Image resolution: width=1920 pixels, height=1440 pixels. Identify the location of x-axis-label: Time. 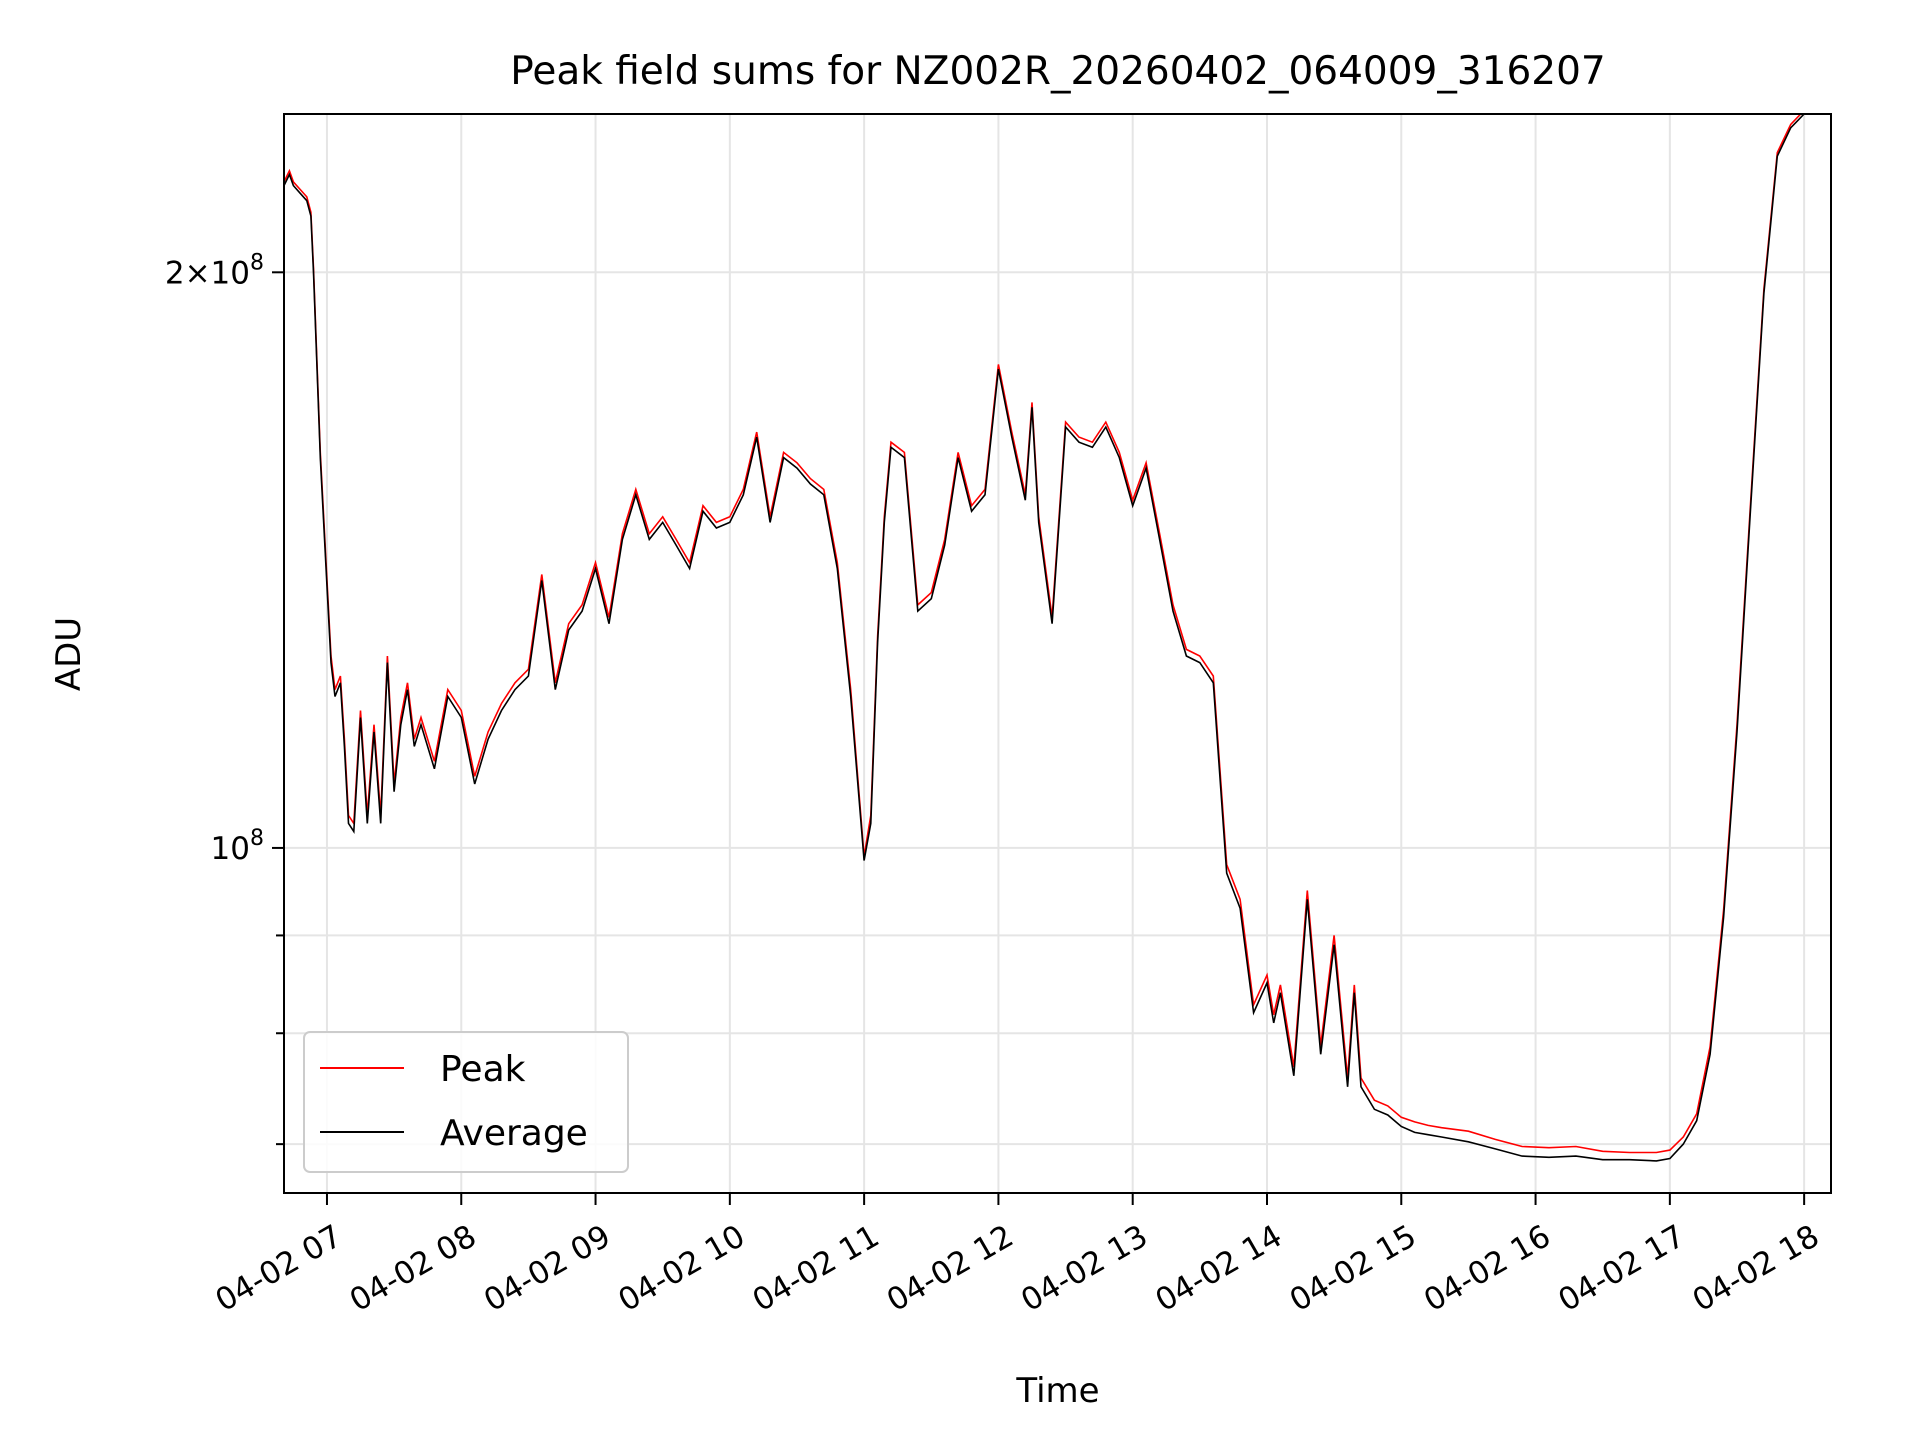
(1057, 1391).